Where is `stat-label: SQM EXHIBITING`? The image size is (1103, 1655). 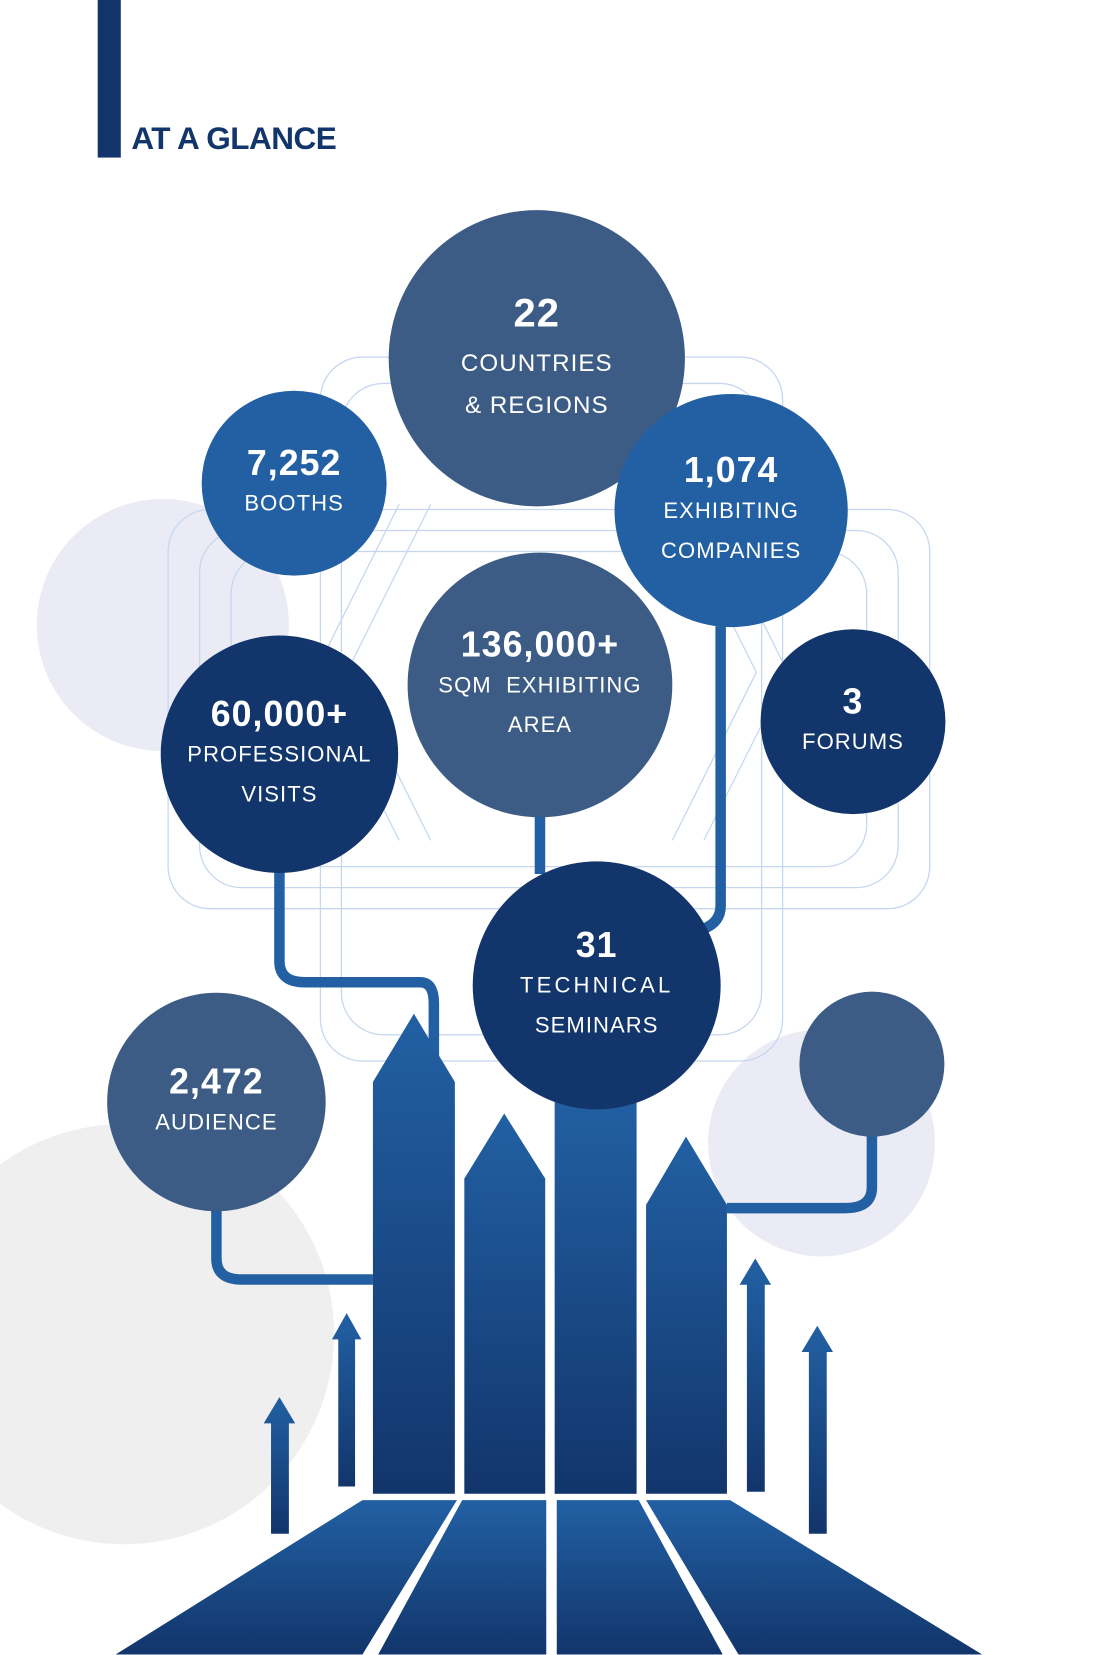 stat-label: SQM EXHIBITING is located at coordinates (540, 685).